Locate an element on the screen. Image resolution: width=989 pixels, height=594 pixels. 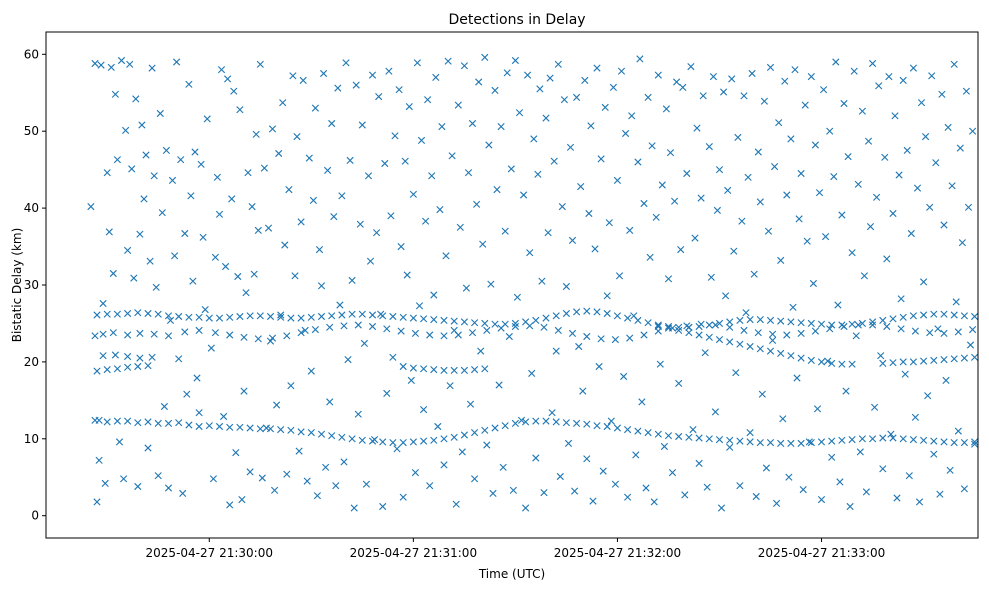
y-tick-label: 10 is located at coordinates (31, 439).